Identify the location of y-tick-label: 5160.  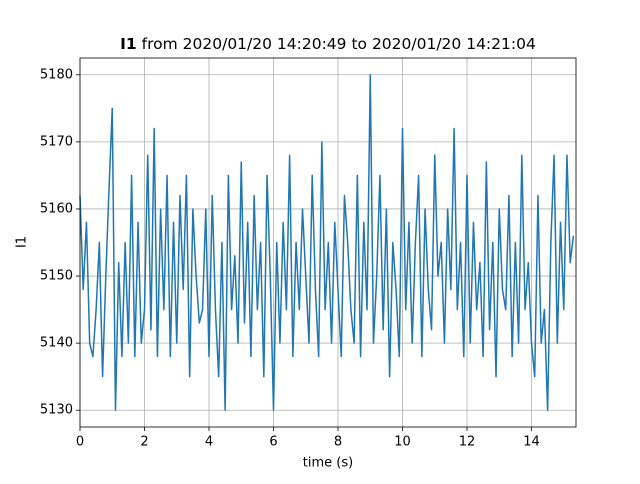
(56, 208).